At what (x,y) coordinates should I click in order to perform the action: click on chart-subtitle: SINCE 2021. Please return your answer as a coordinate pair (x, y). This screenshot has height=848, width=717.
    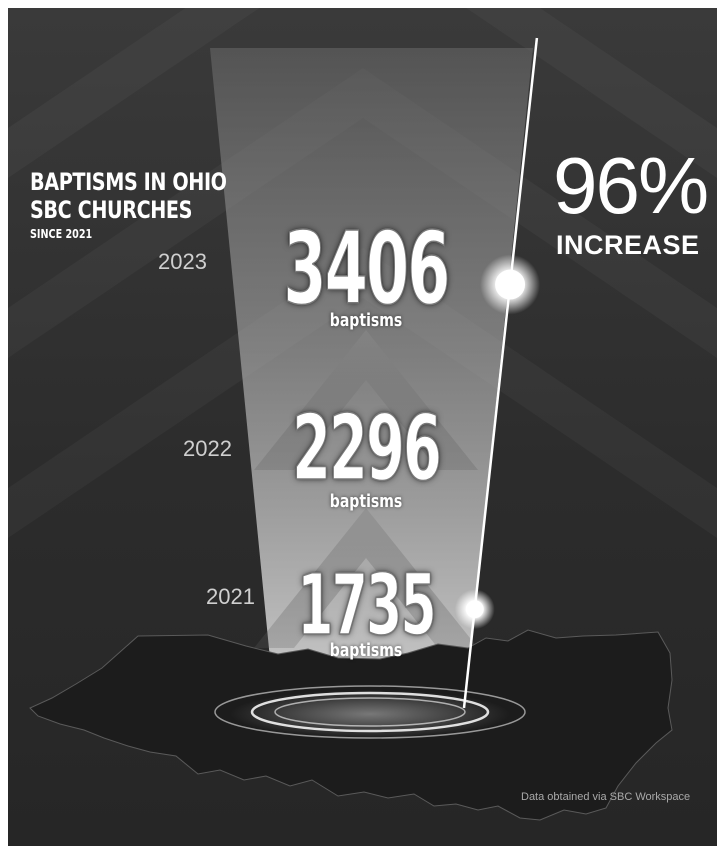
    Looking at the image, I should click on (61, 234).